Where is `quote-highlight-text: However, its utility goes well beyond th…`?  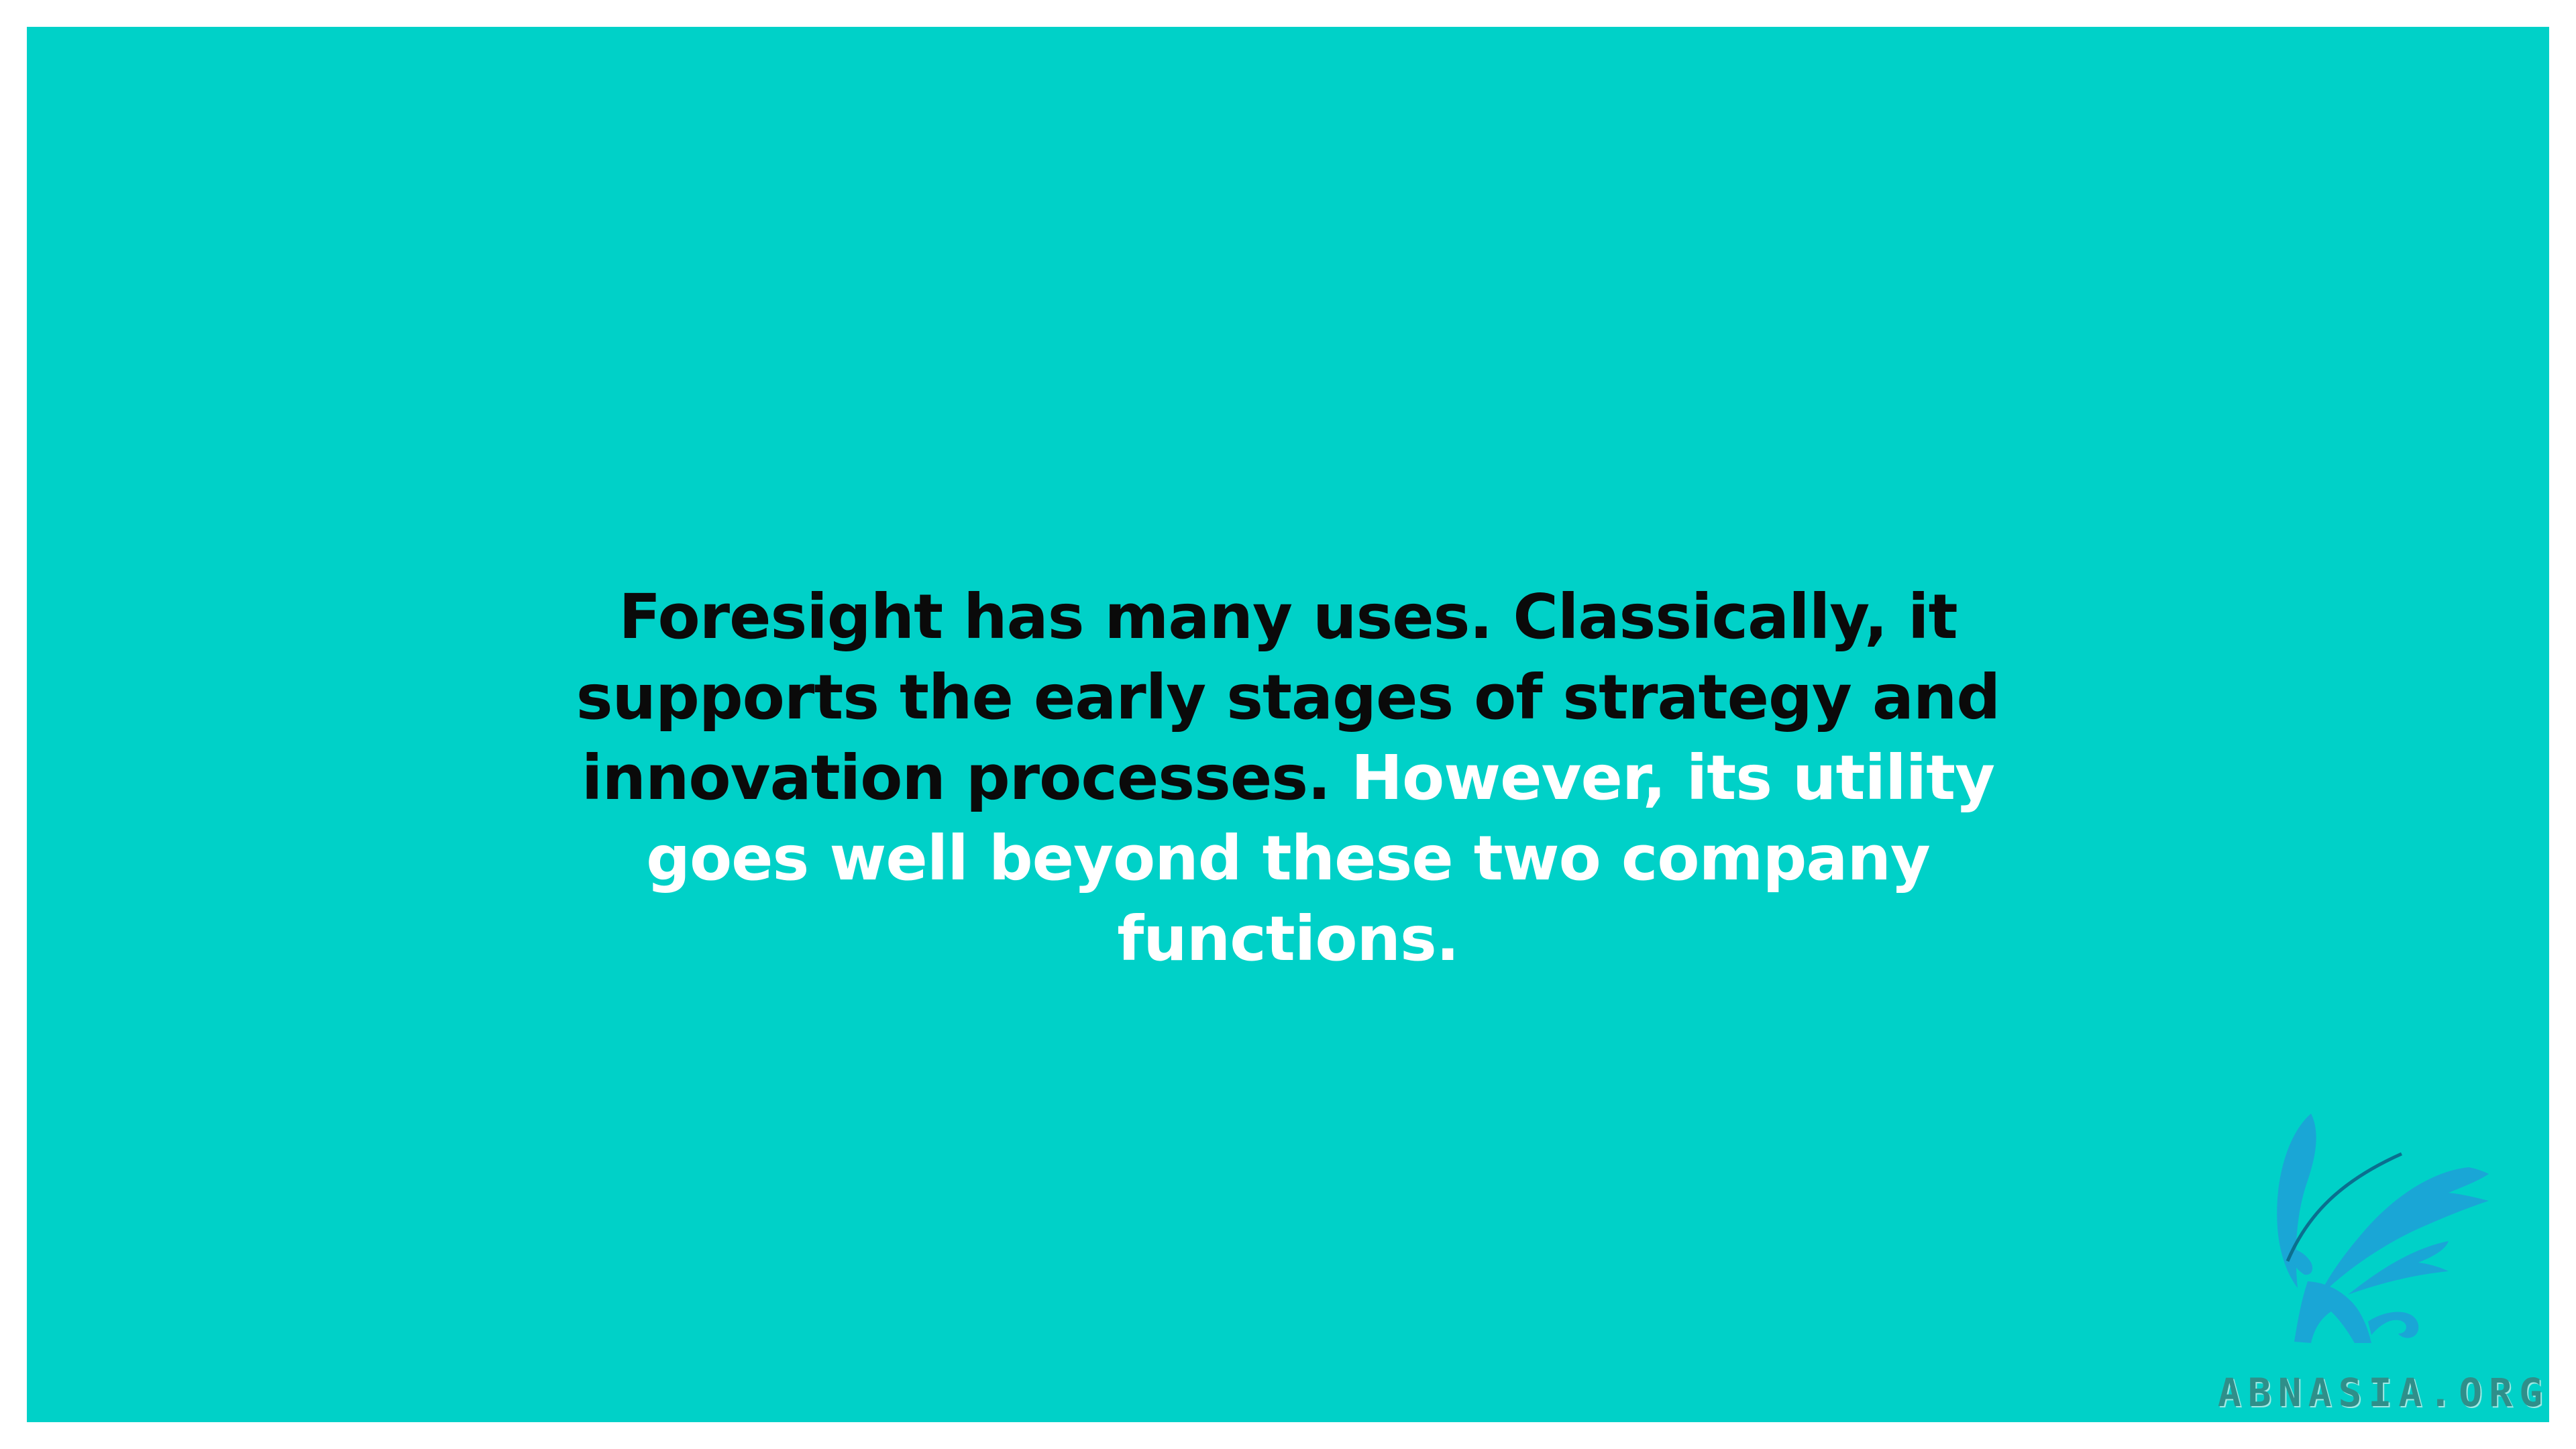
quote-highlight-text: However, its utility goes well beyond th… is located at coordinates (1320, 858).